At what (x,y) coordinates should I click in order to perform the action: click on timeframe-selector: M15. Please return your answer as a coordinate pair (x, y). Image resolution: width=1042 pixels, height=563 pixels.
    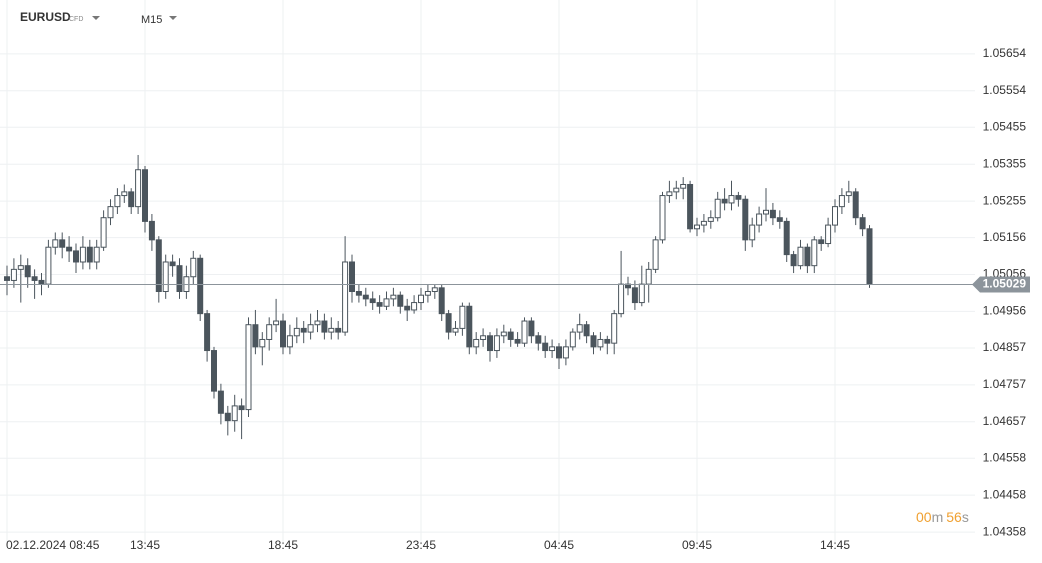
    Looking at the image, I should click on (159, 20).